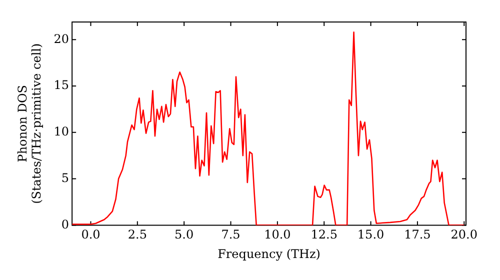 This screenshot has height=280, width=500. What do you see at coordinates (62, 131) in the screenshot?
I see `y-tick-label: 10` at bounding box center [62, 131].